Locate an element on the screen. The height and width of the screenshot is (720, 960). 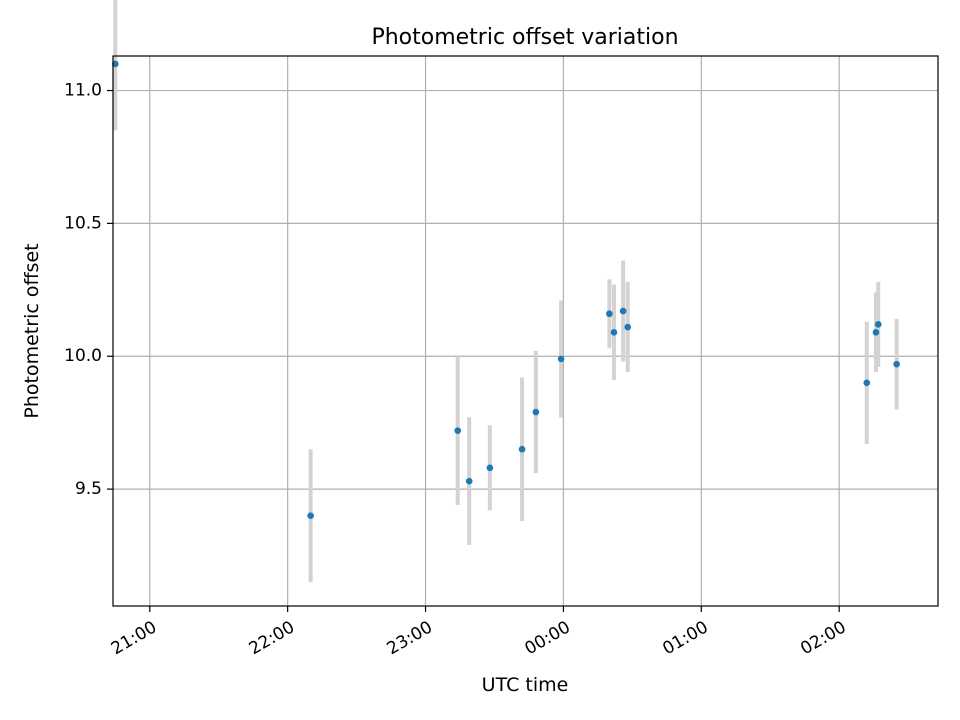
y-tick-label: 11.0 is located at coordinates (83, 91).